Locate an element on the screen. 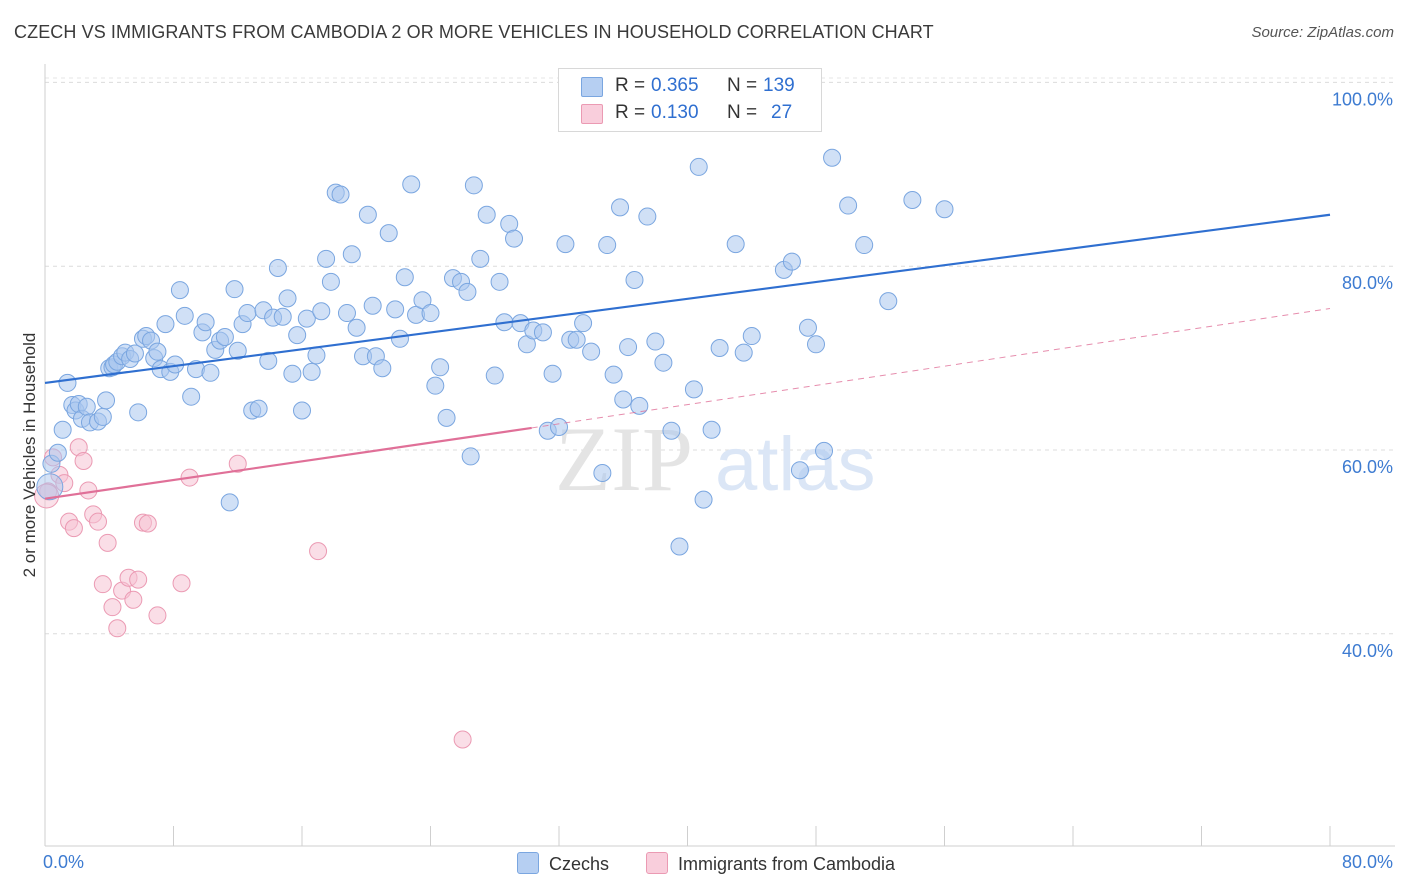 The image size is (1406, 892). correlation-legend: R = 0.365 N = 139 R = 0.130 N = 27 is located at coordinates (690, 100).